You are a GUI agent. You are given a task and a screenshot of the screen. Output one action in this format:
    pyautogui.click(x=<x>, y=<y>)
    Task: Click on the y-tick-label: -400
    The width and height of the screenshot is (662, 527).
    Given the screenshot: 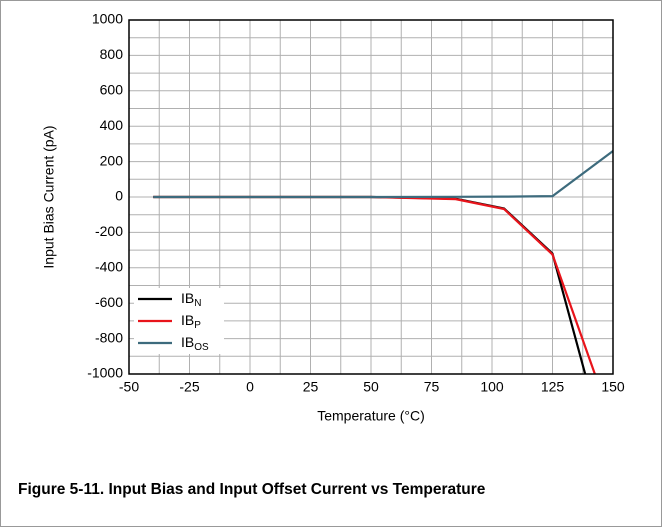 What is the action you would take?
    pyautogui.click(x=109, y=267)
    